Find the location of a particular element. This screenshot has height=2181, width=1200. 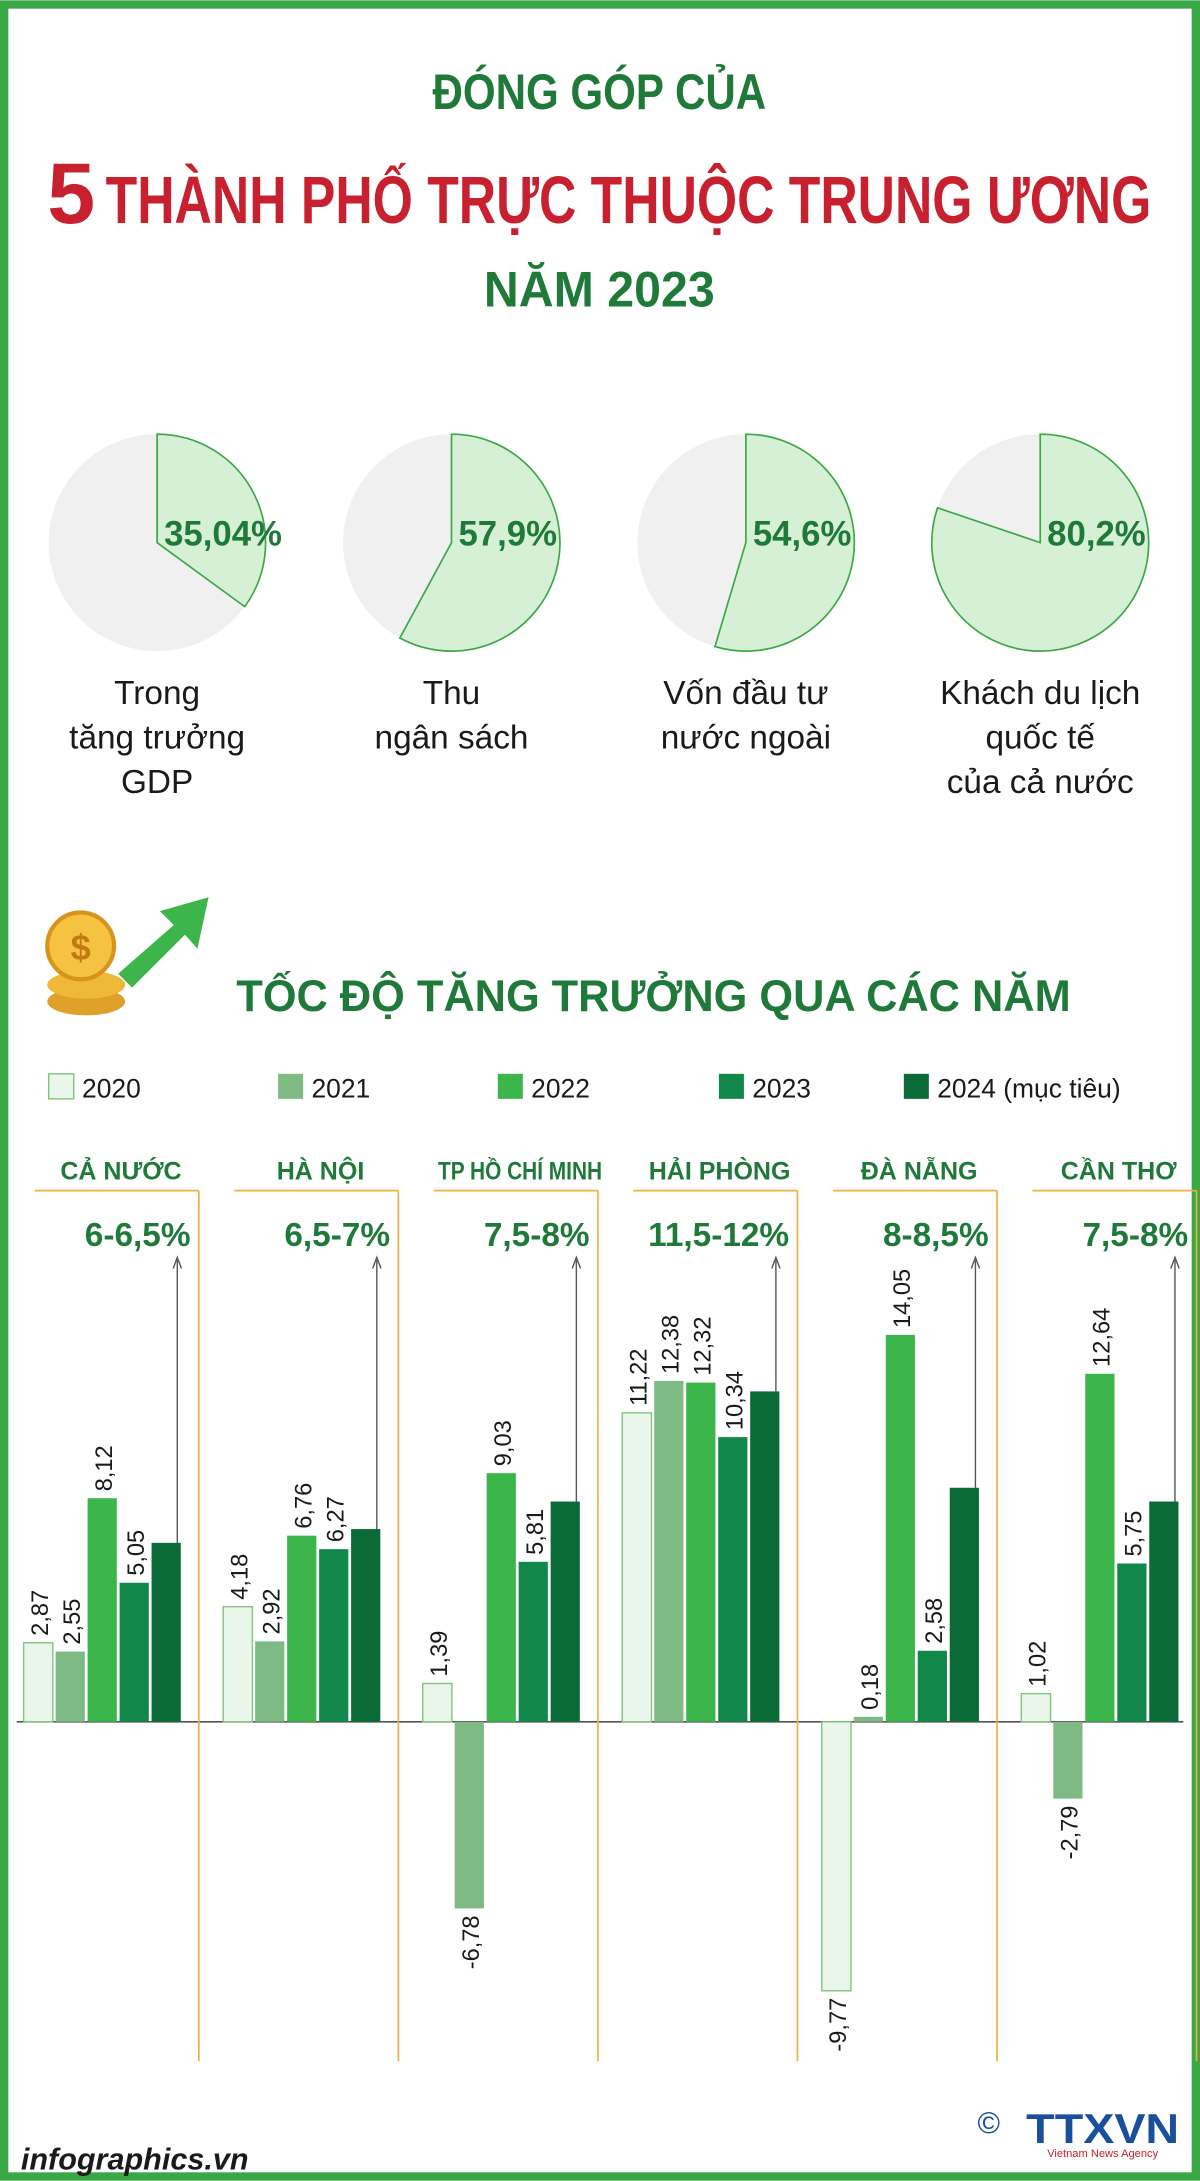

value-label: 1,02 is located at coordinates (1039, 1664).